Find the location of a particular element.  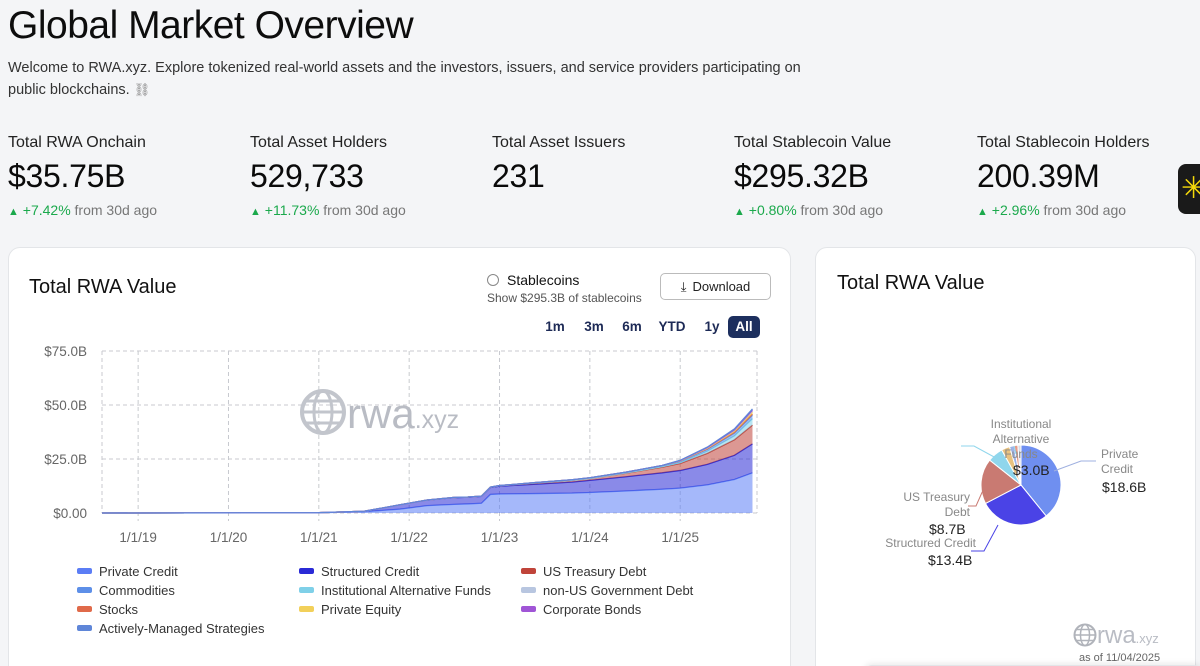

legend-label: US Treasury Debt is located at coordinates (595, 571).